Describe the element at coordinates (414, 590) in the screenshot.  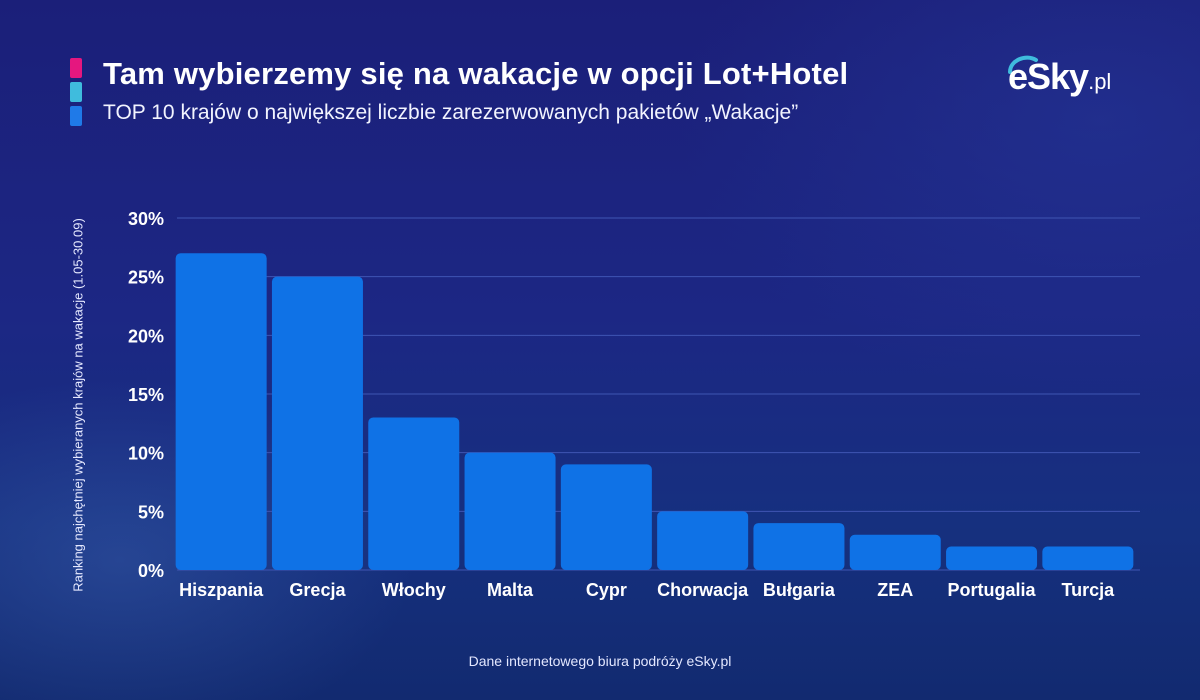
I see `x-category-label: Włochy` at that location.